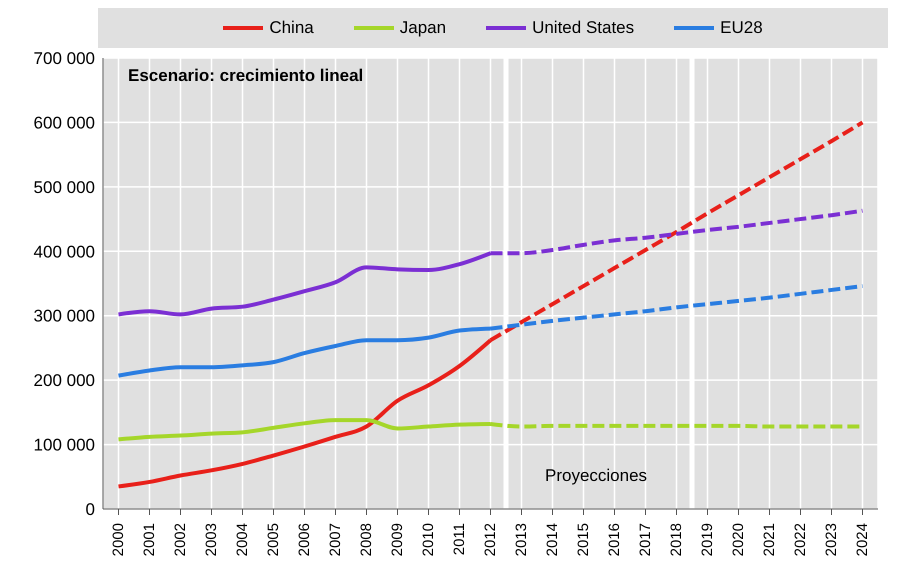 The image size is (898, 567). I want to click on legend-label: EU28, so click(741, 28).